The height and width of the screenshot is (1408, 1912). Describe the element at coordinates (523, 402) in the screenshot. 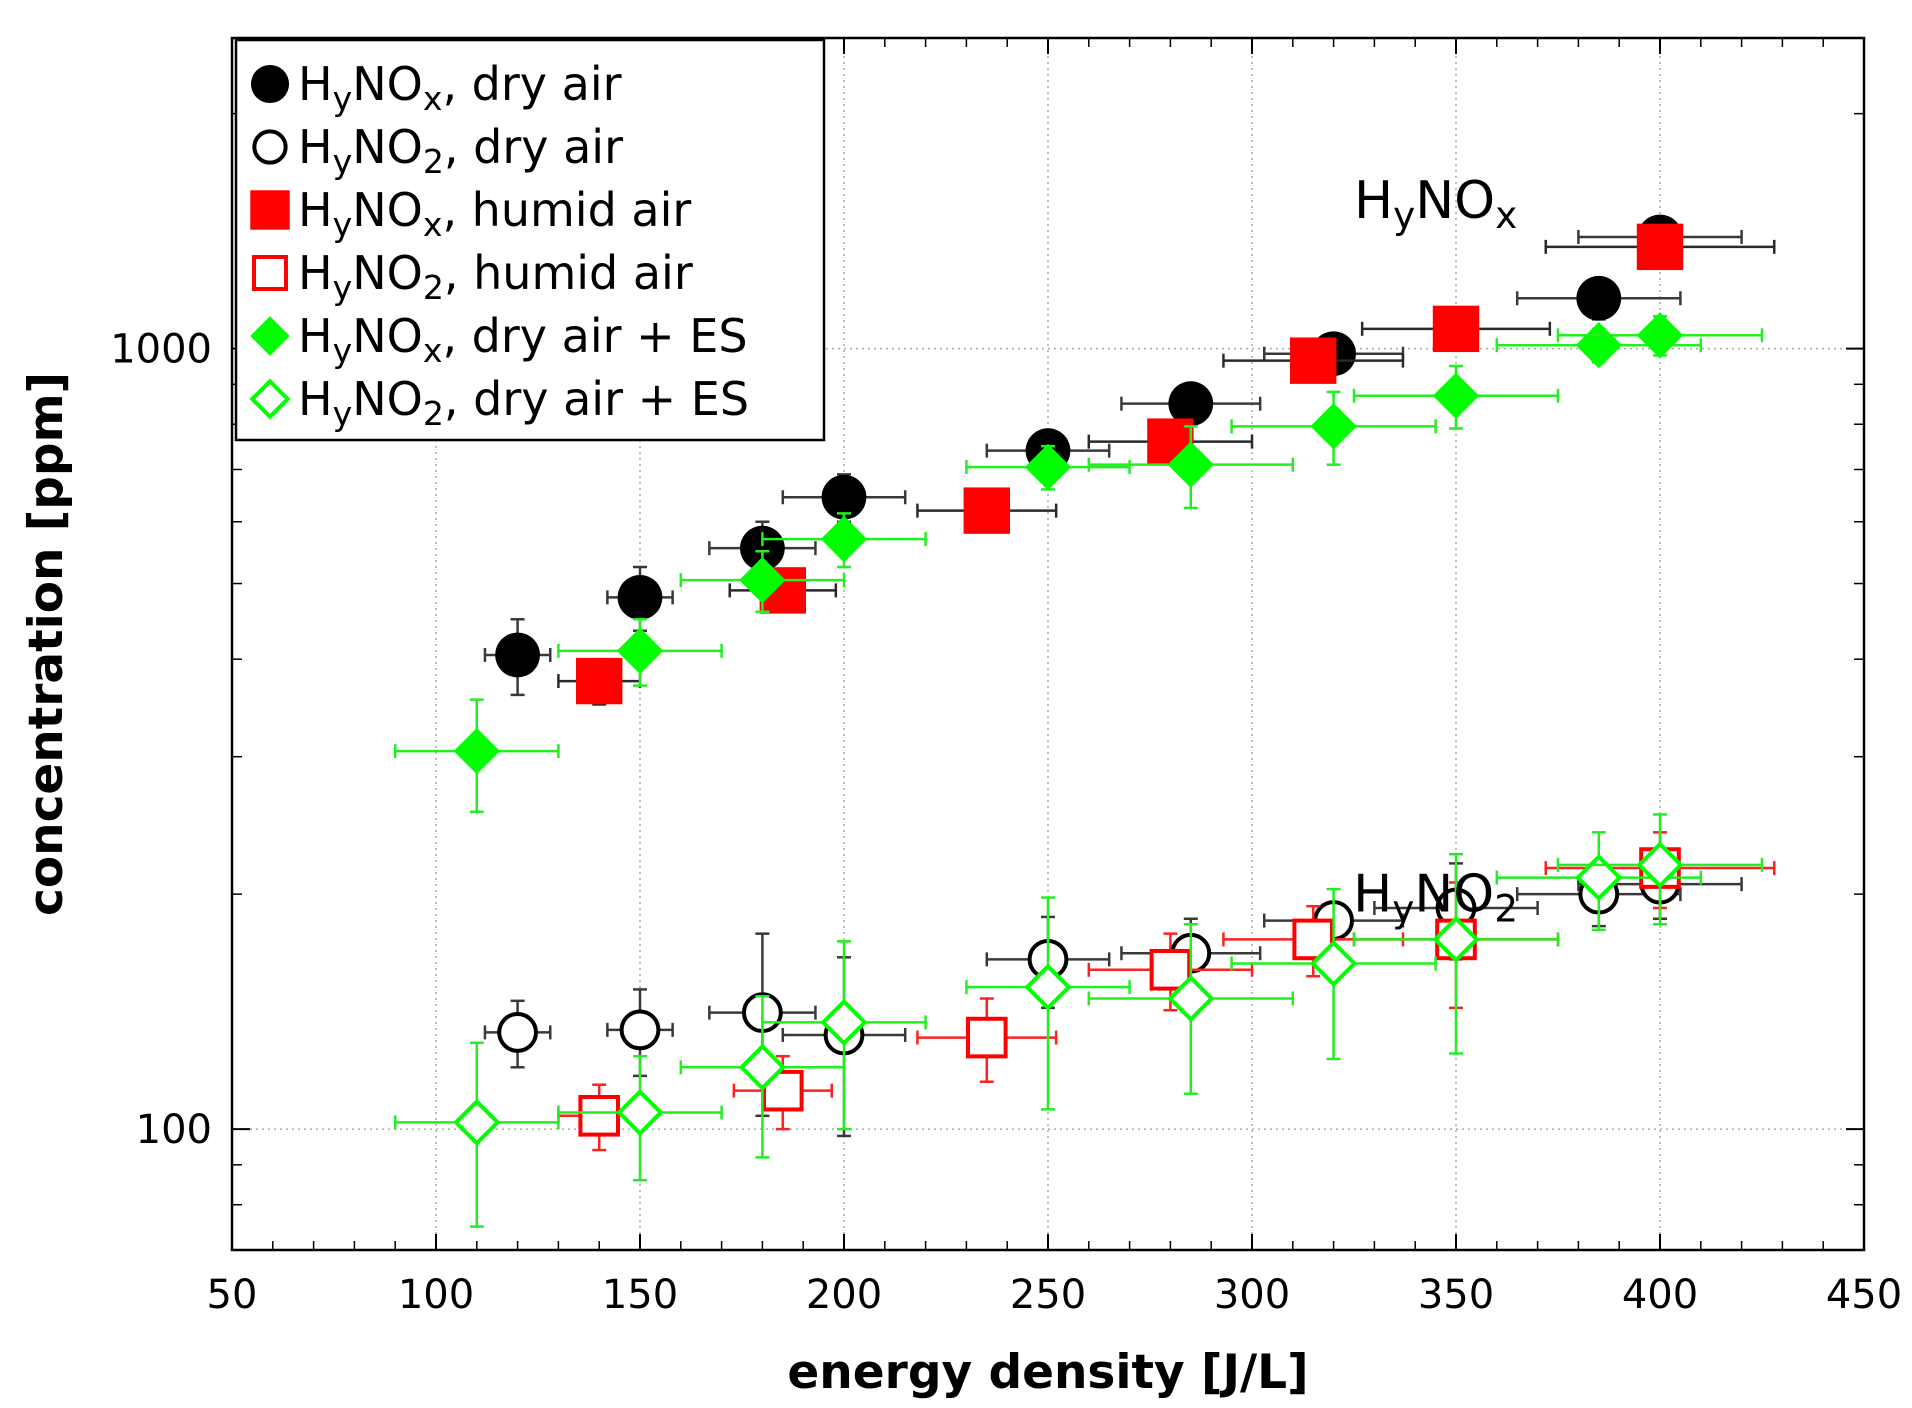

I see `legend-label: HyNO2, dry air + ES` at that location.